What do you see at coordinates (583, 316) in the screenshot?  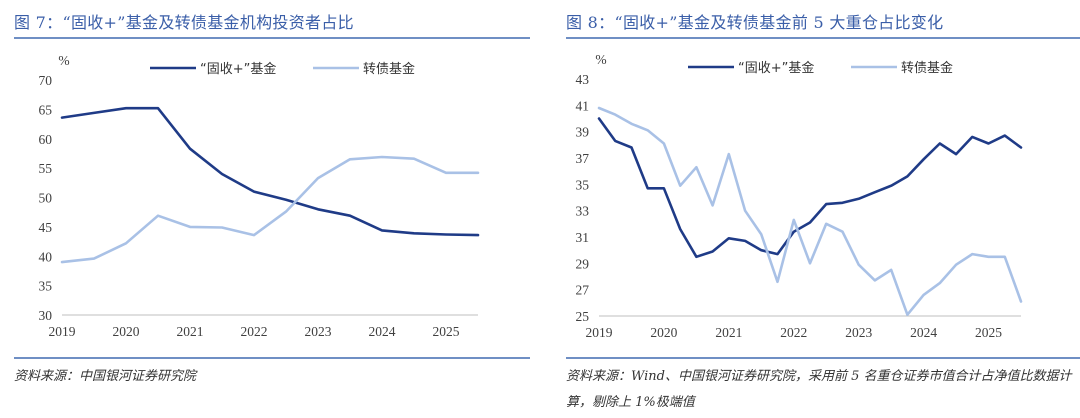 I see `y-tick-label: 25` at bounding box center [583, 316].